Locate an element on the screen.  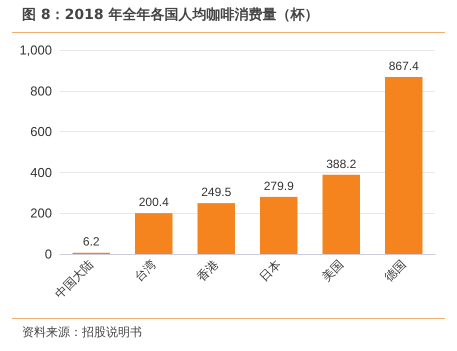
y-tick-label: 800 is located at coordinates (41, 90).